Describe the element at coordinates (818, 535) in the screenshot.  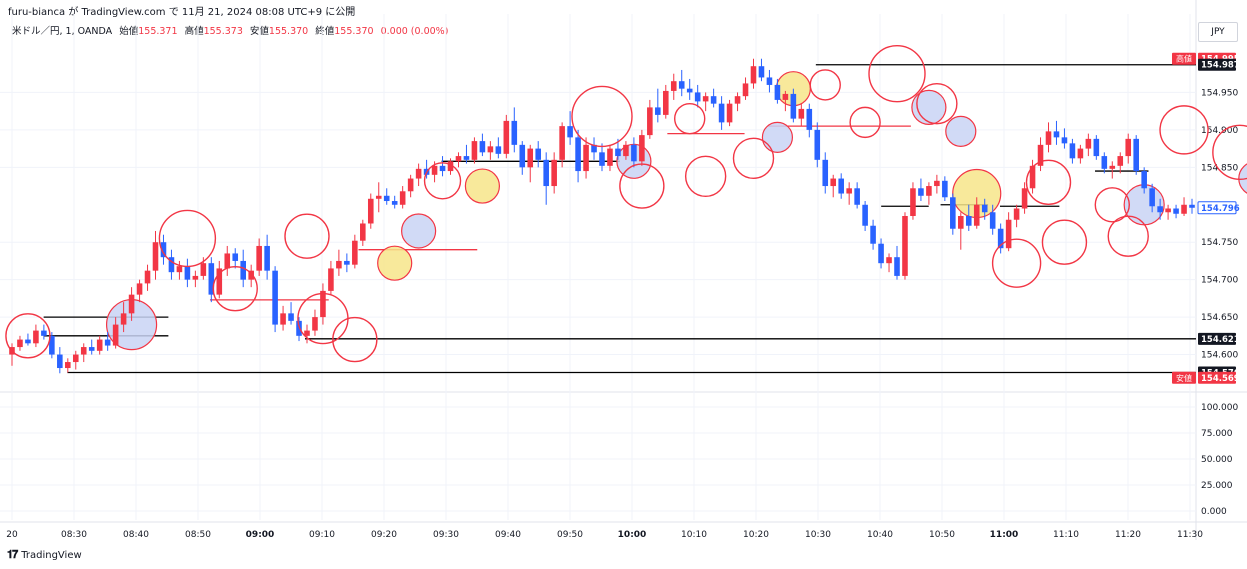
I see `time-label: 10:30` at that location.